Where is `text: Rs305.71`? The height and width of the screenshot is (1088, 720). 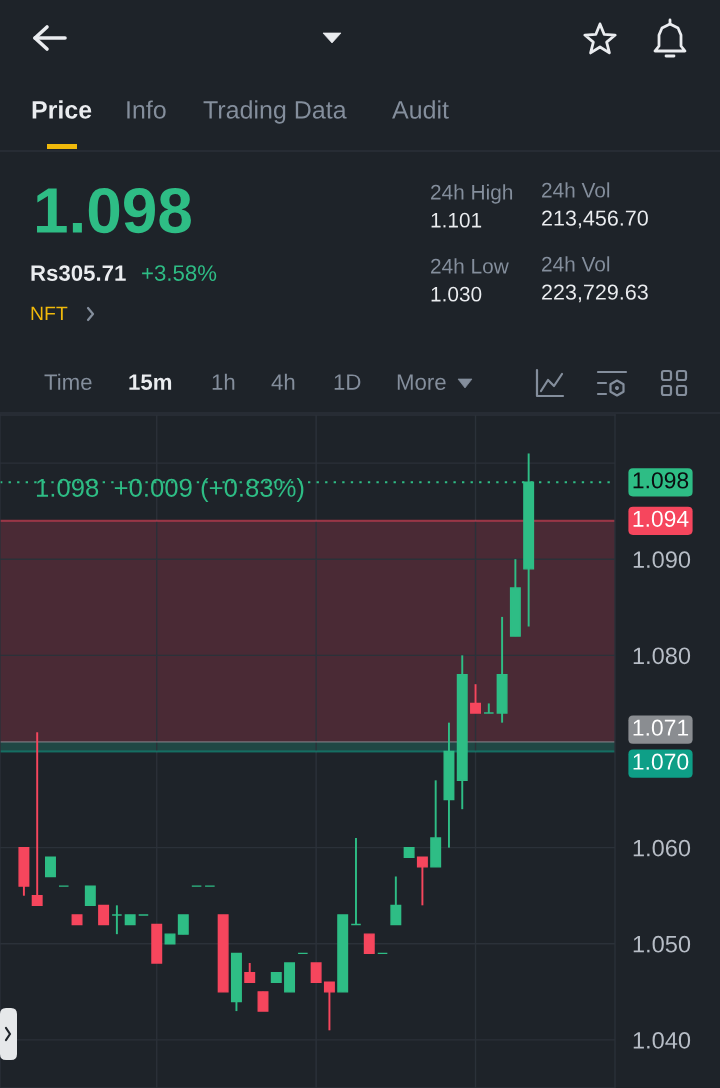 text: Rs305.71 is located at coordinates (78, 273).